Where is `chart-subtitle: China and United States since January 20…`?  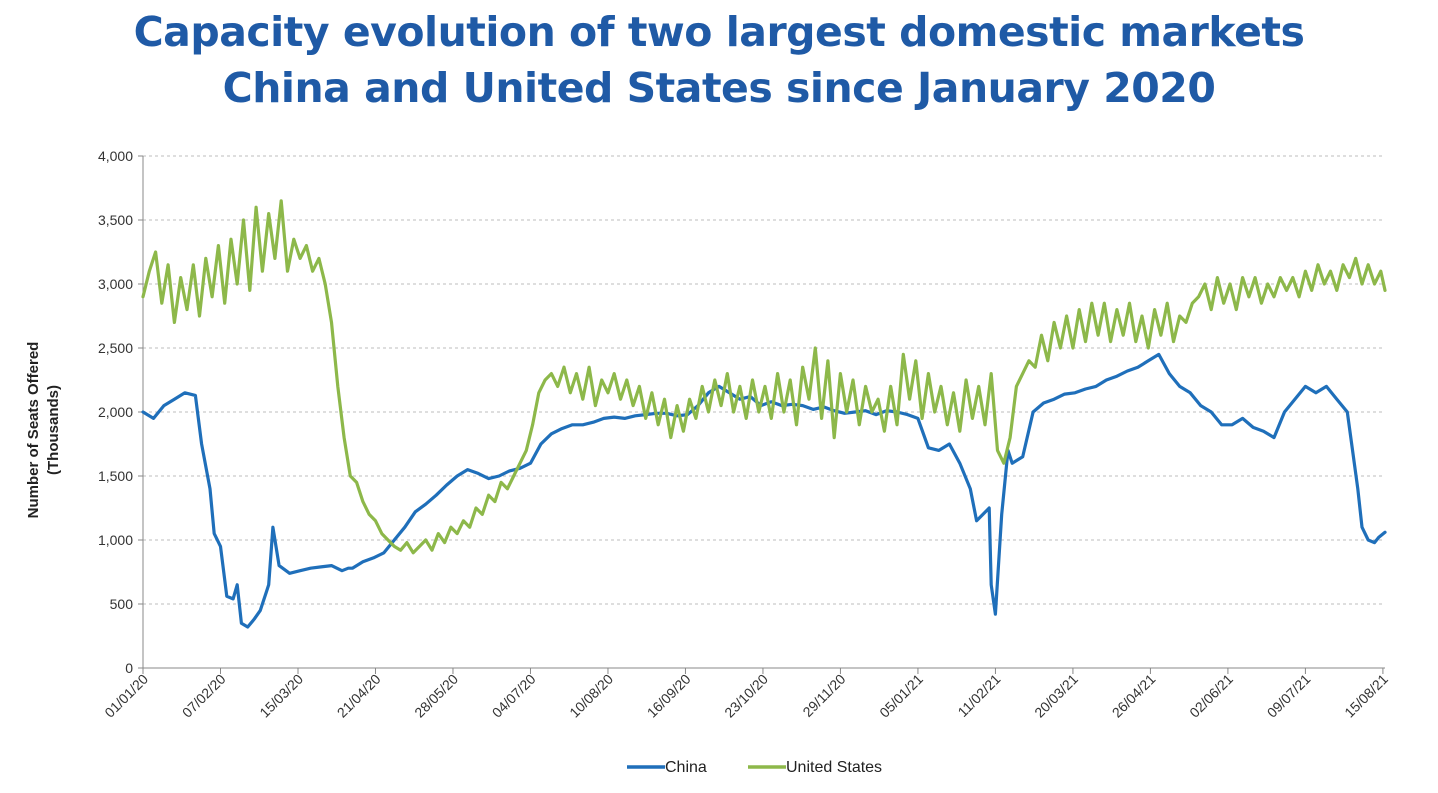
chart-subtitle: China and United States since January 20… is located at coordinates (719, 88).